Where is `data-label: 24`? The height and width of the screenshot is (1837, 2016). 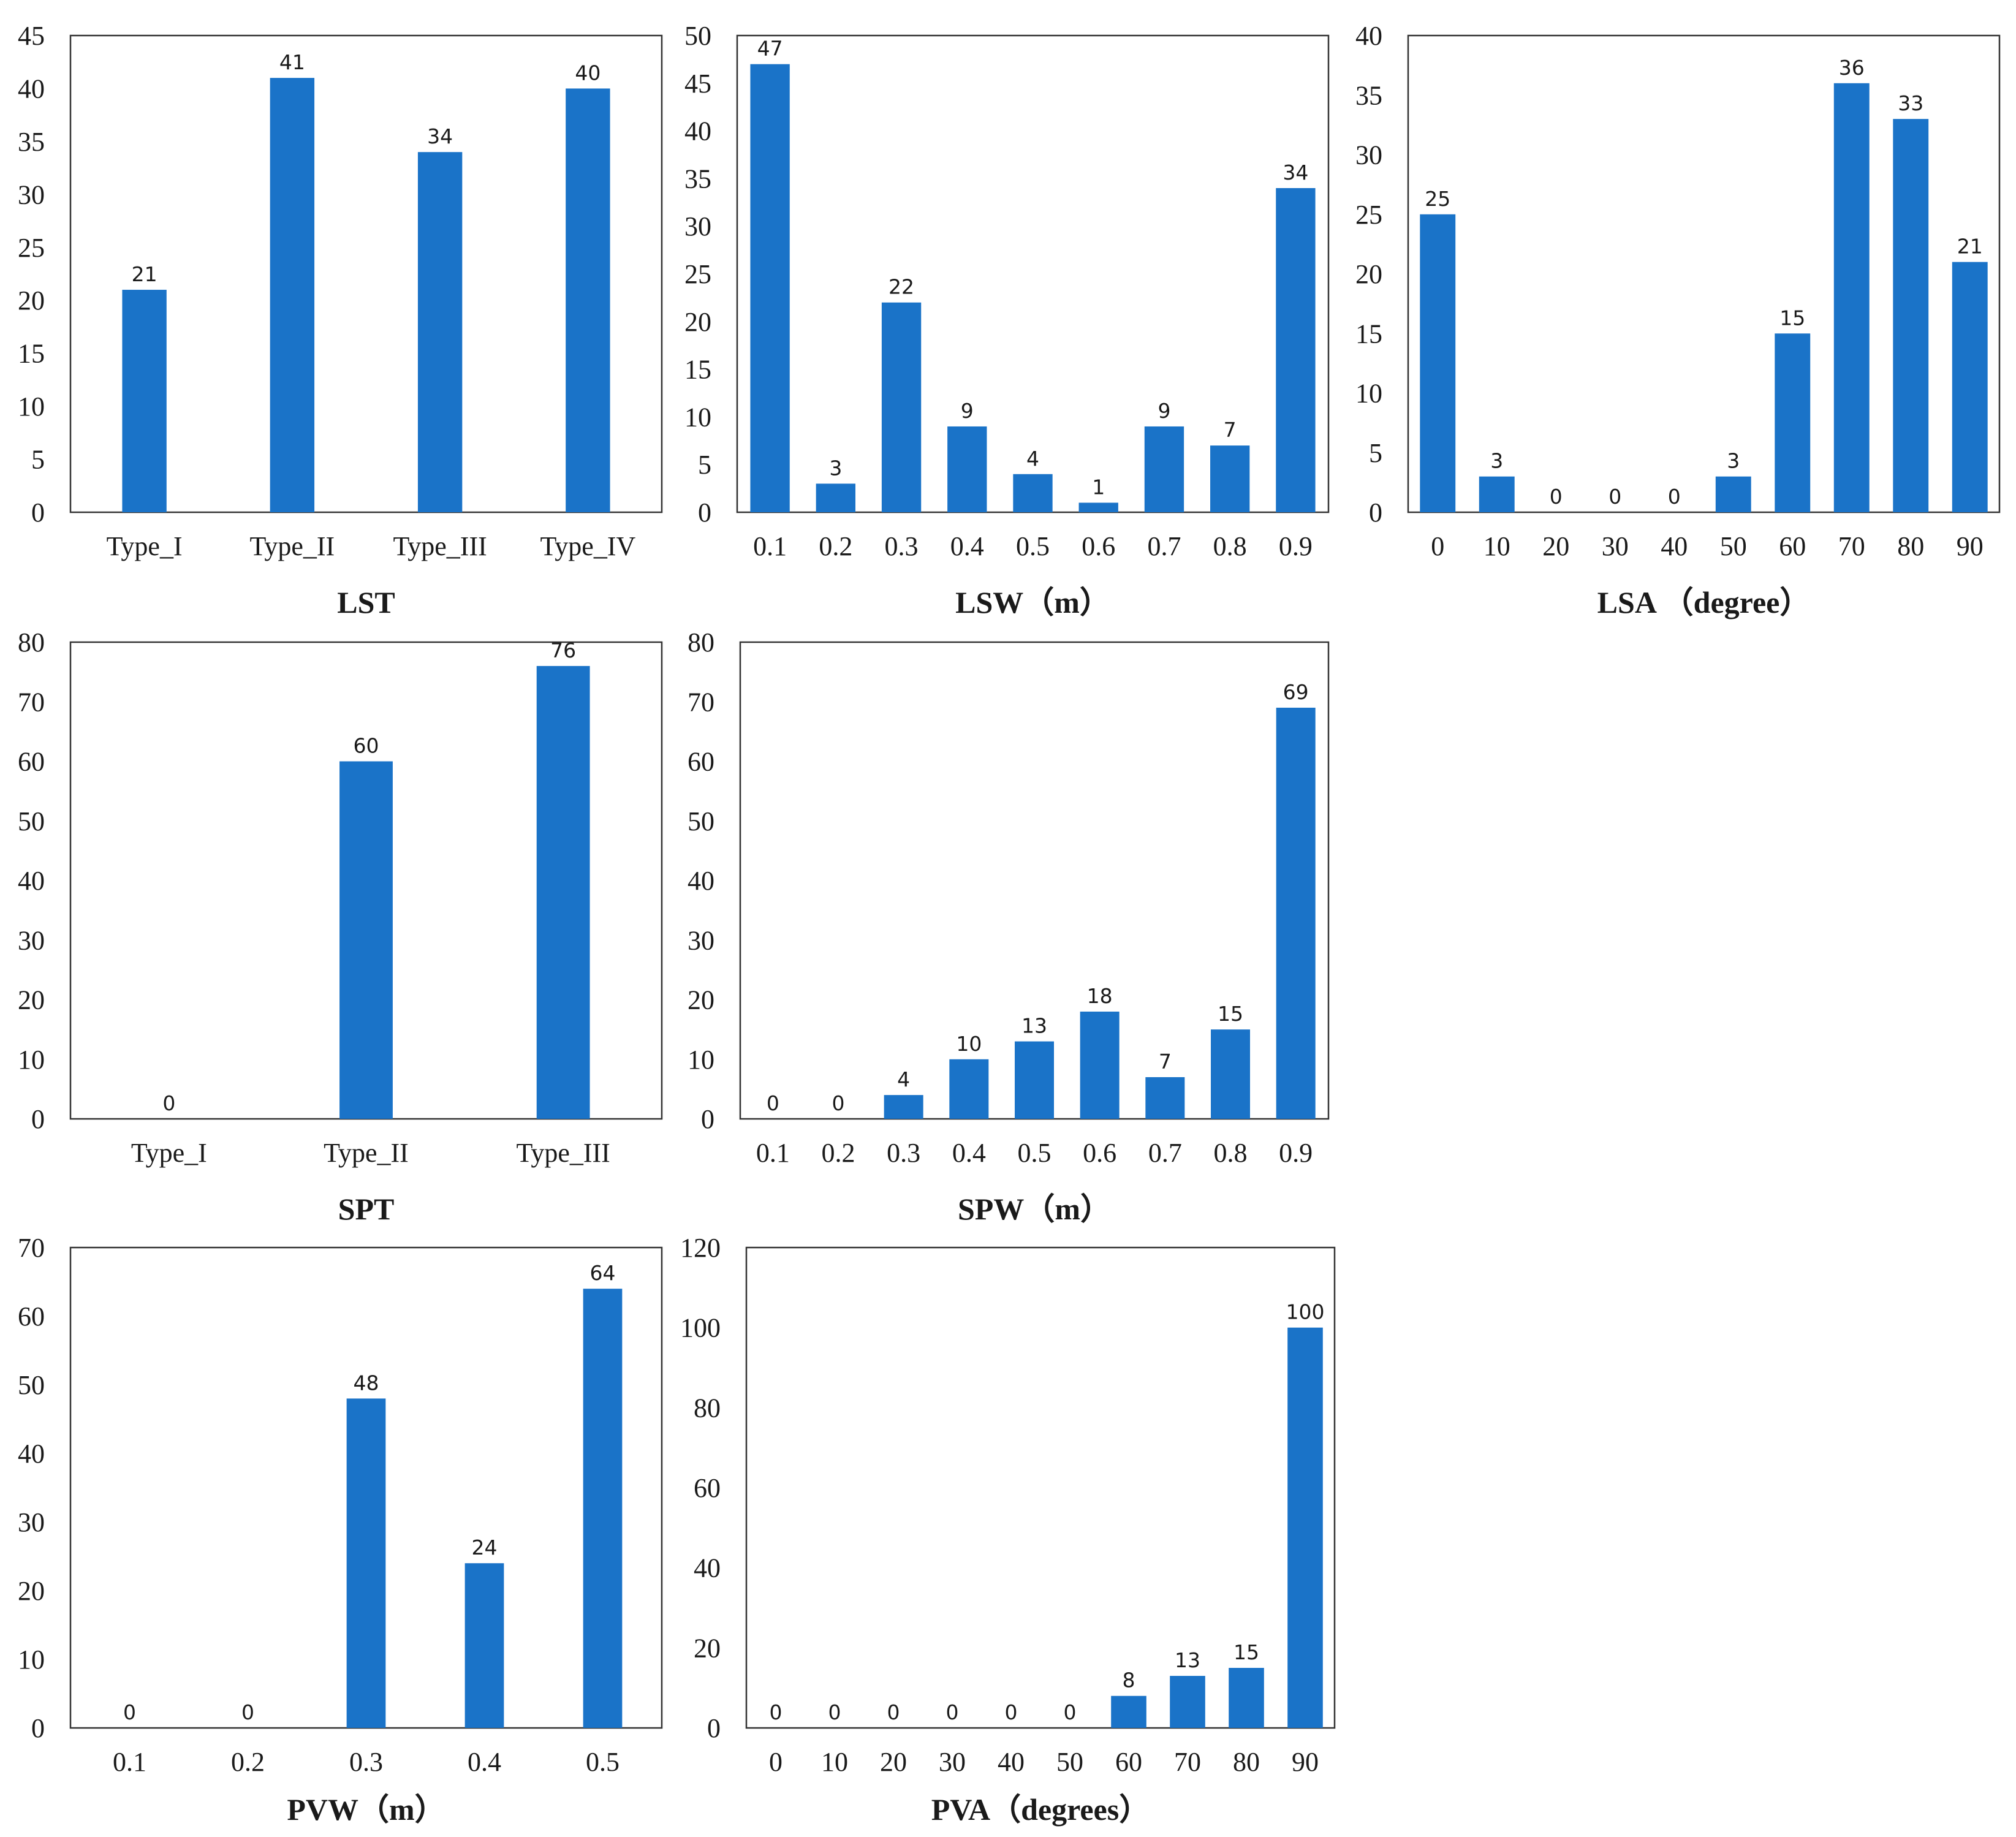 data-label: 24 is located at coordinates (485, 1547).